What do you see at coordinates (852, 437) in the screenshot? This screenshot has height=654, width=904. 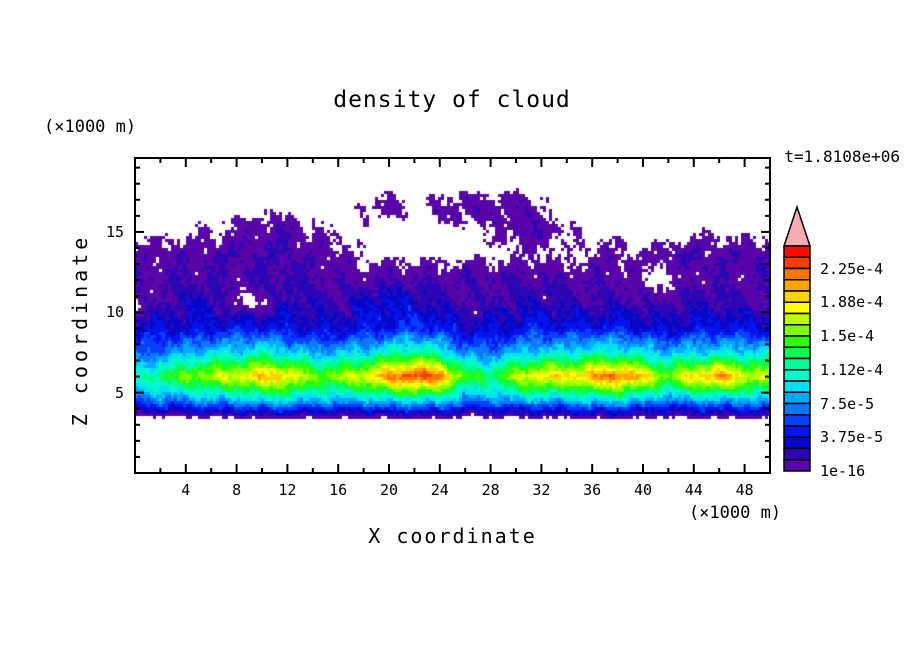 I see `colorbar-label: 3.75e-5` at bounding box center [852, 437].